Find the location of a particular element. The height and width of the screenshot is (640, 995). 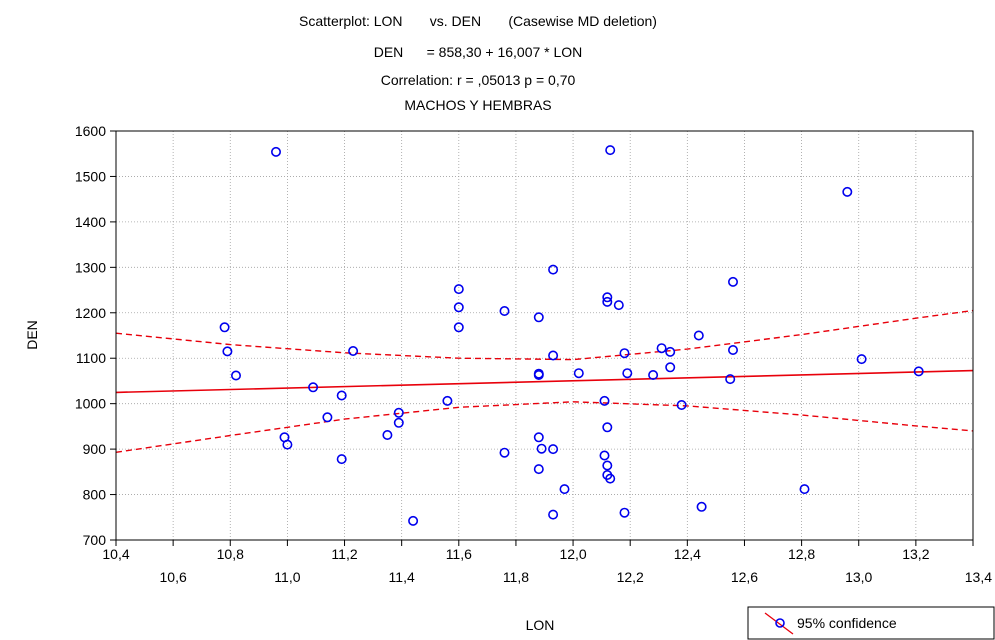

x-tick-label-upper: 10,8 is located at coordinates (230, 554).